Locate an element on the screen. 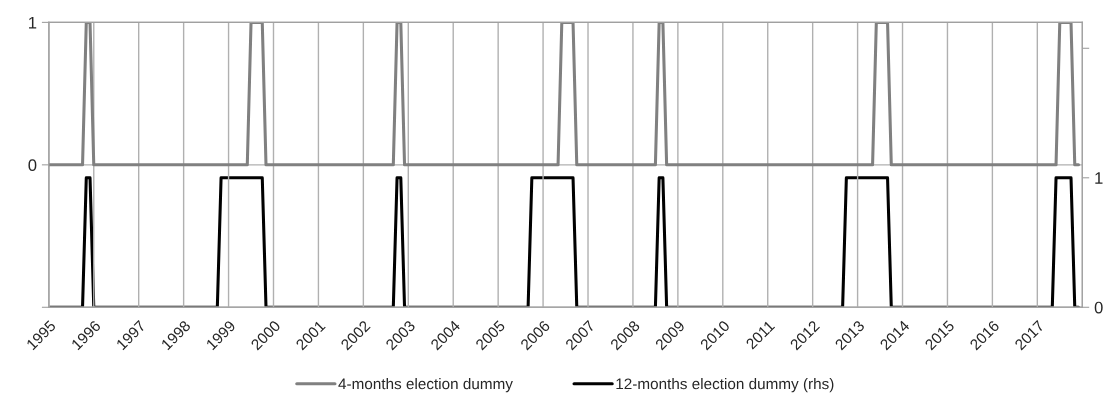 Image resolution: width=1110 pixels, height=407 pixels. y2-tick-label: 0 is located at coordinates (1098, 307).